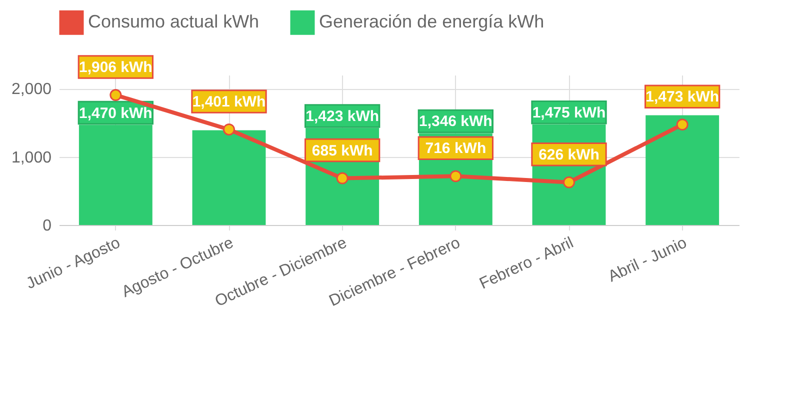  What do you see at coordinates (343, 116) in the screenshot?
I see `data-label: 1,423 kWh` at bounding box center [343, 116].